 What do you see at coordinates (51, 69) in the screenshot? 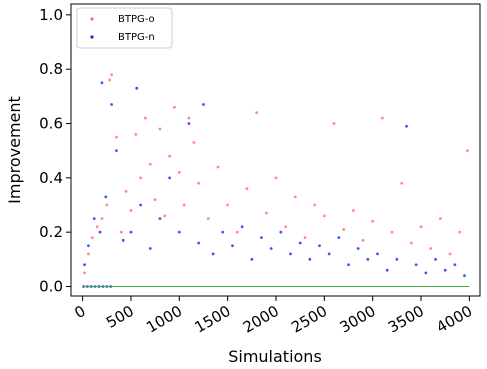
I see `y-tick-label: 0.8` at bounding box center [51, 69].